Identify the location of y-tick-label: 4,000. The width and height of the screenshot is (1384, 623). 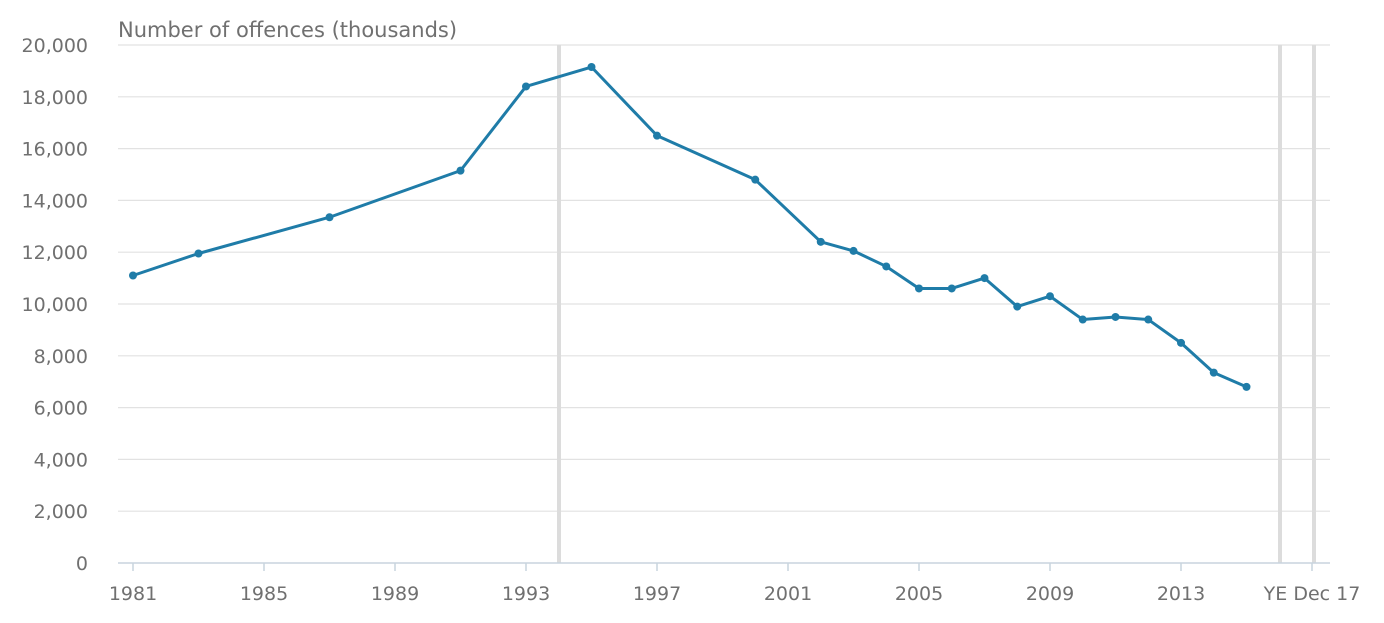
(61, 460).